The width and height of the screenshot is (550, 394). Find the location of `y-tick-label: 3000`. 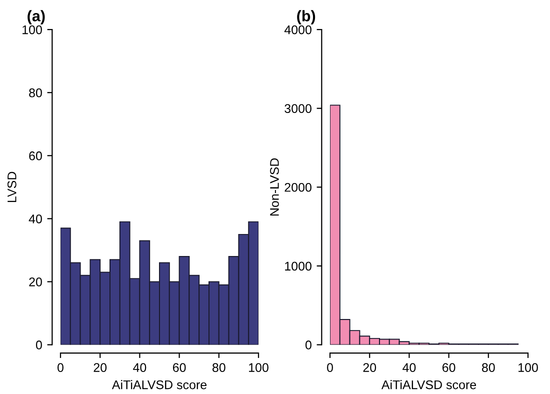

y-tick-label: 3000 is located at coordinates (298, 108).